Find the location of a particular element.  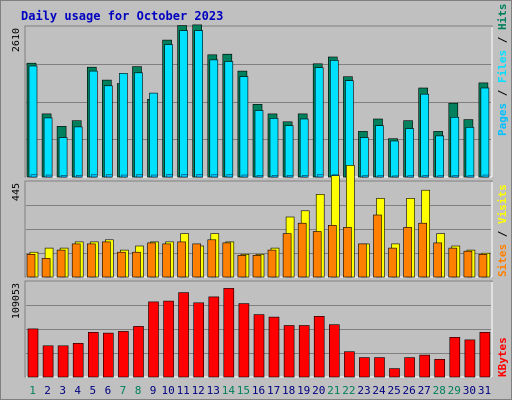

y-max-label-visits: 445 is located at coordinates (16, 192).